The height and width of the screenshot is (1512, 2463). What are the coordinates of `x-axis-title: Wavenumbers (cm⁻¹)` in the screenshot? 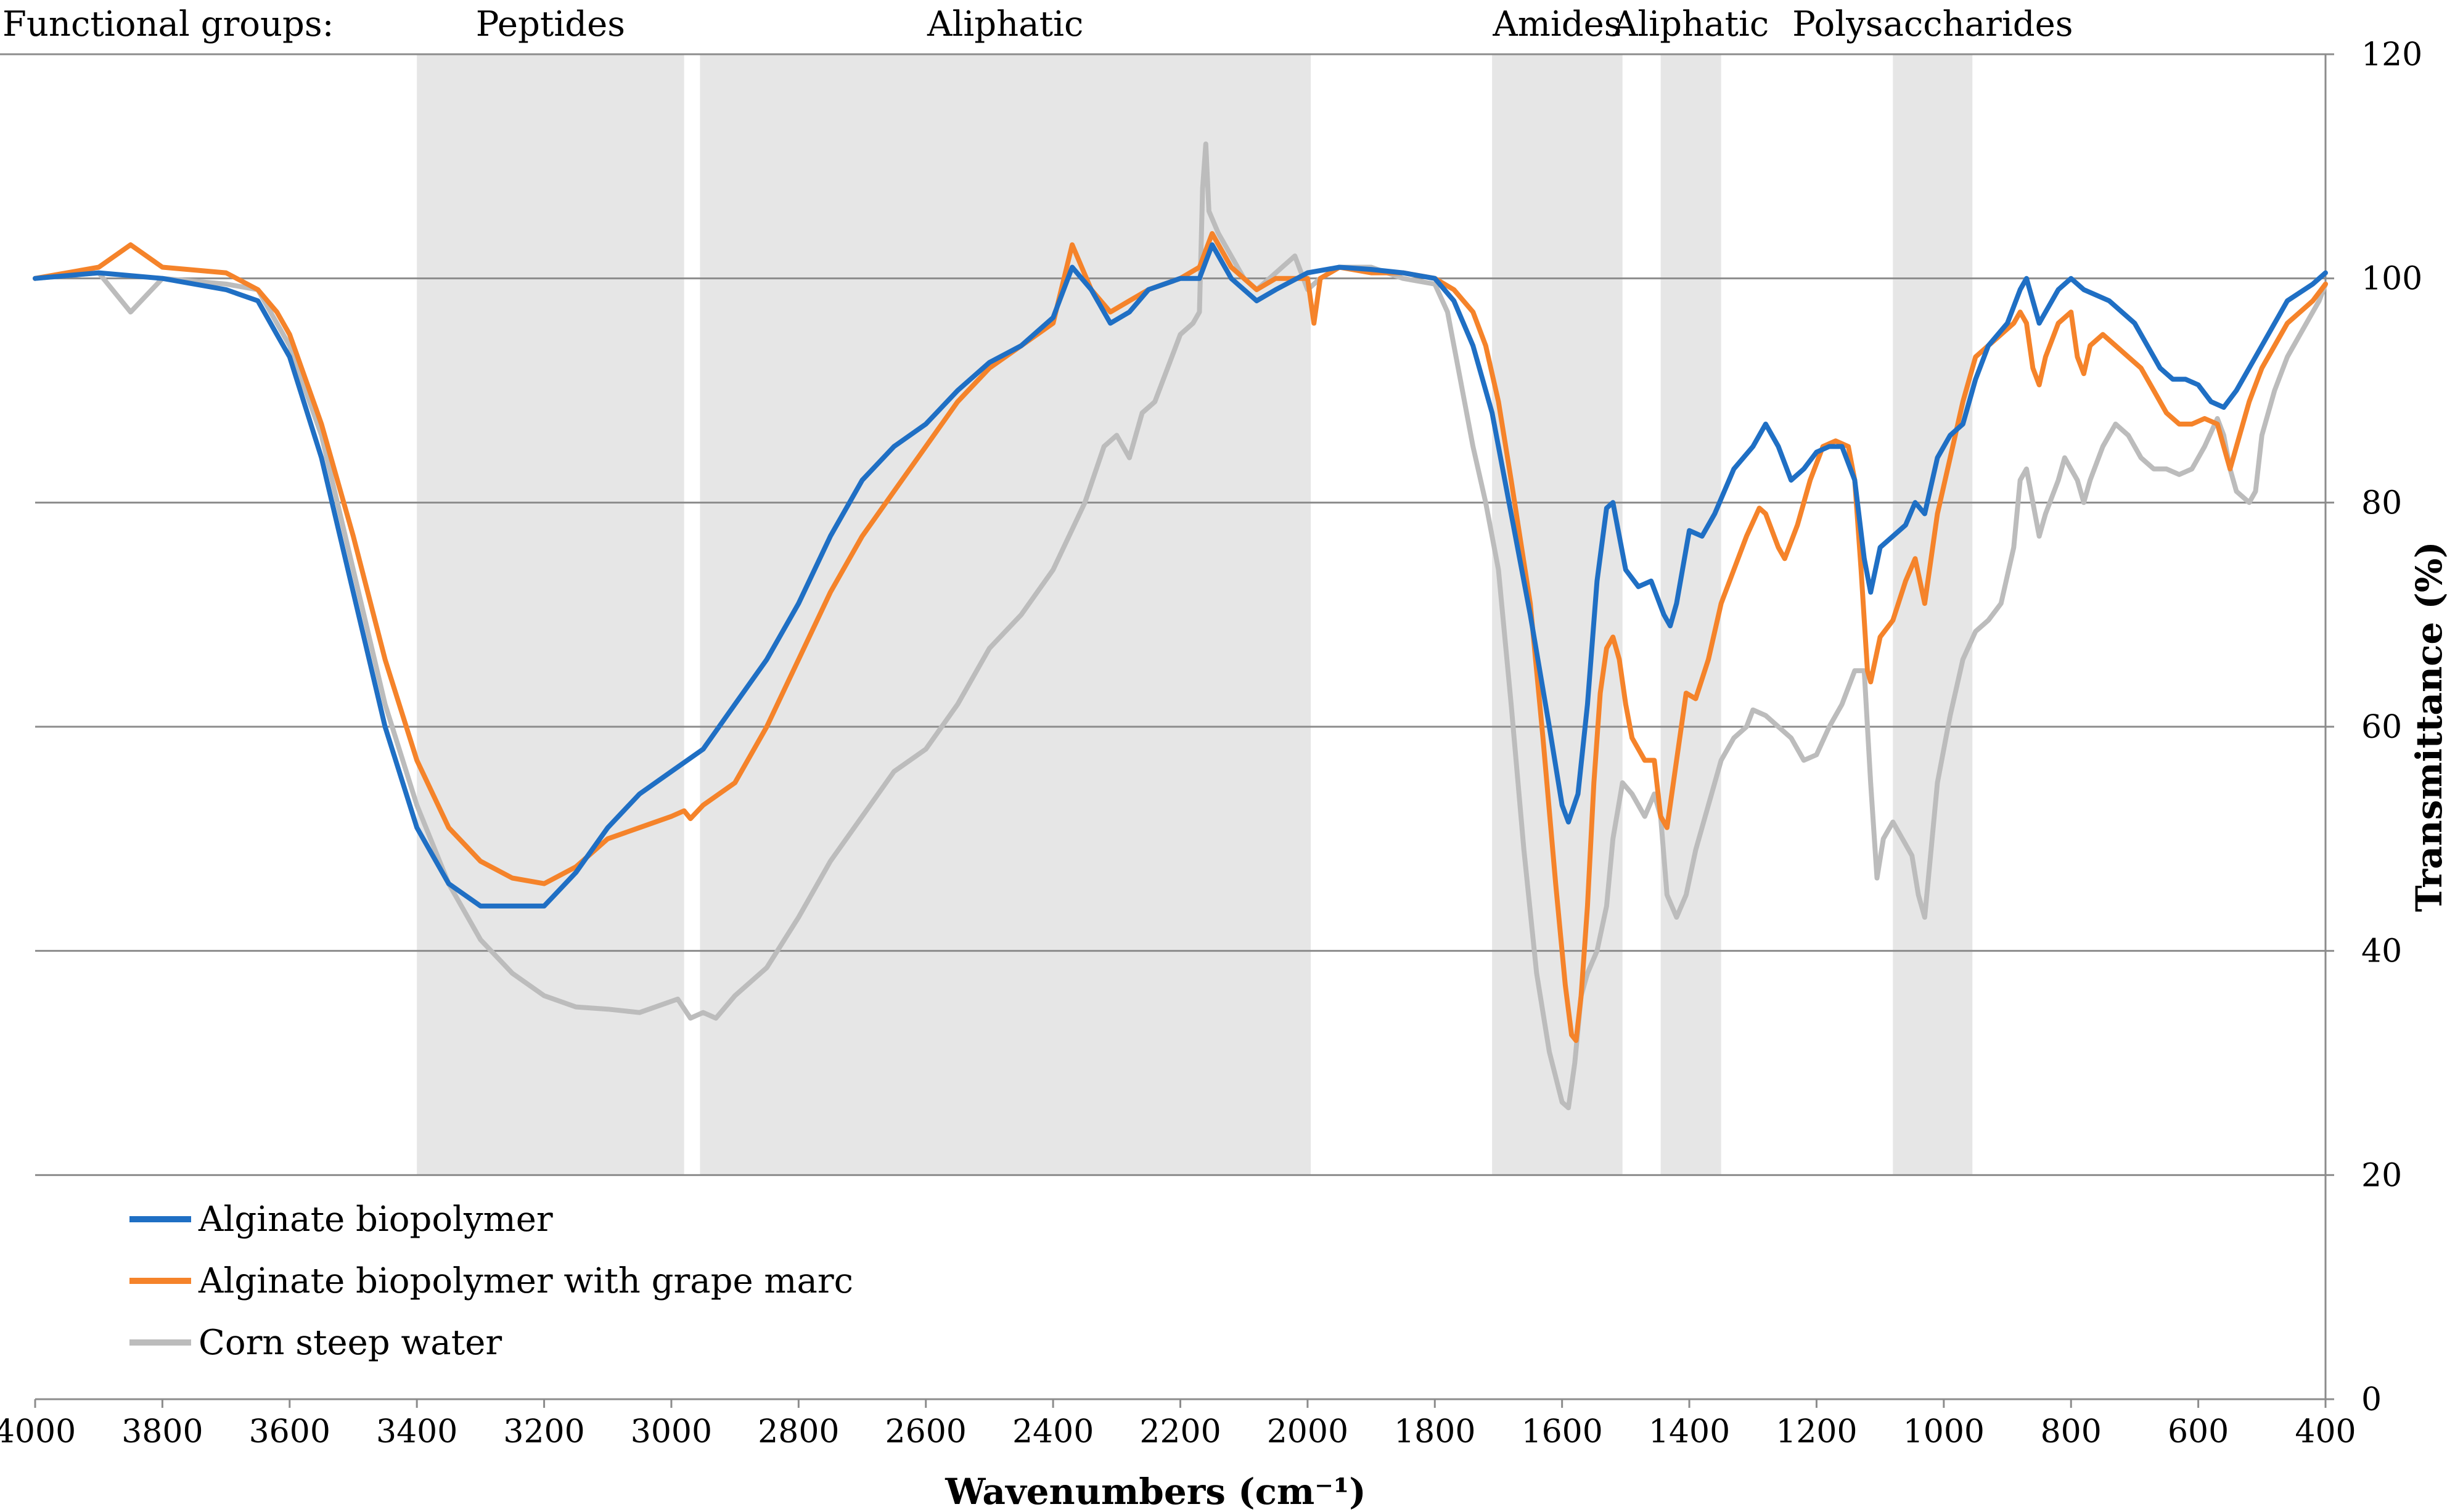 It's located at (1155, 1492).